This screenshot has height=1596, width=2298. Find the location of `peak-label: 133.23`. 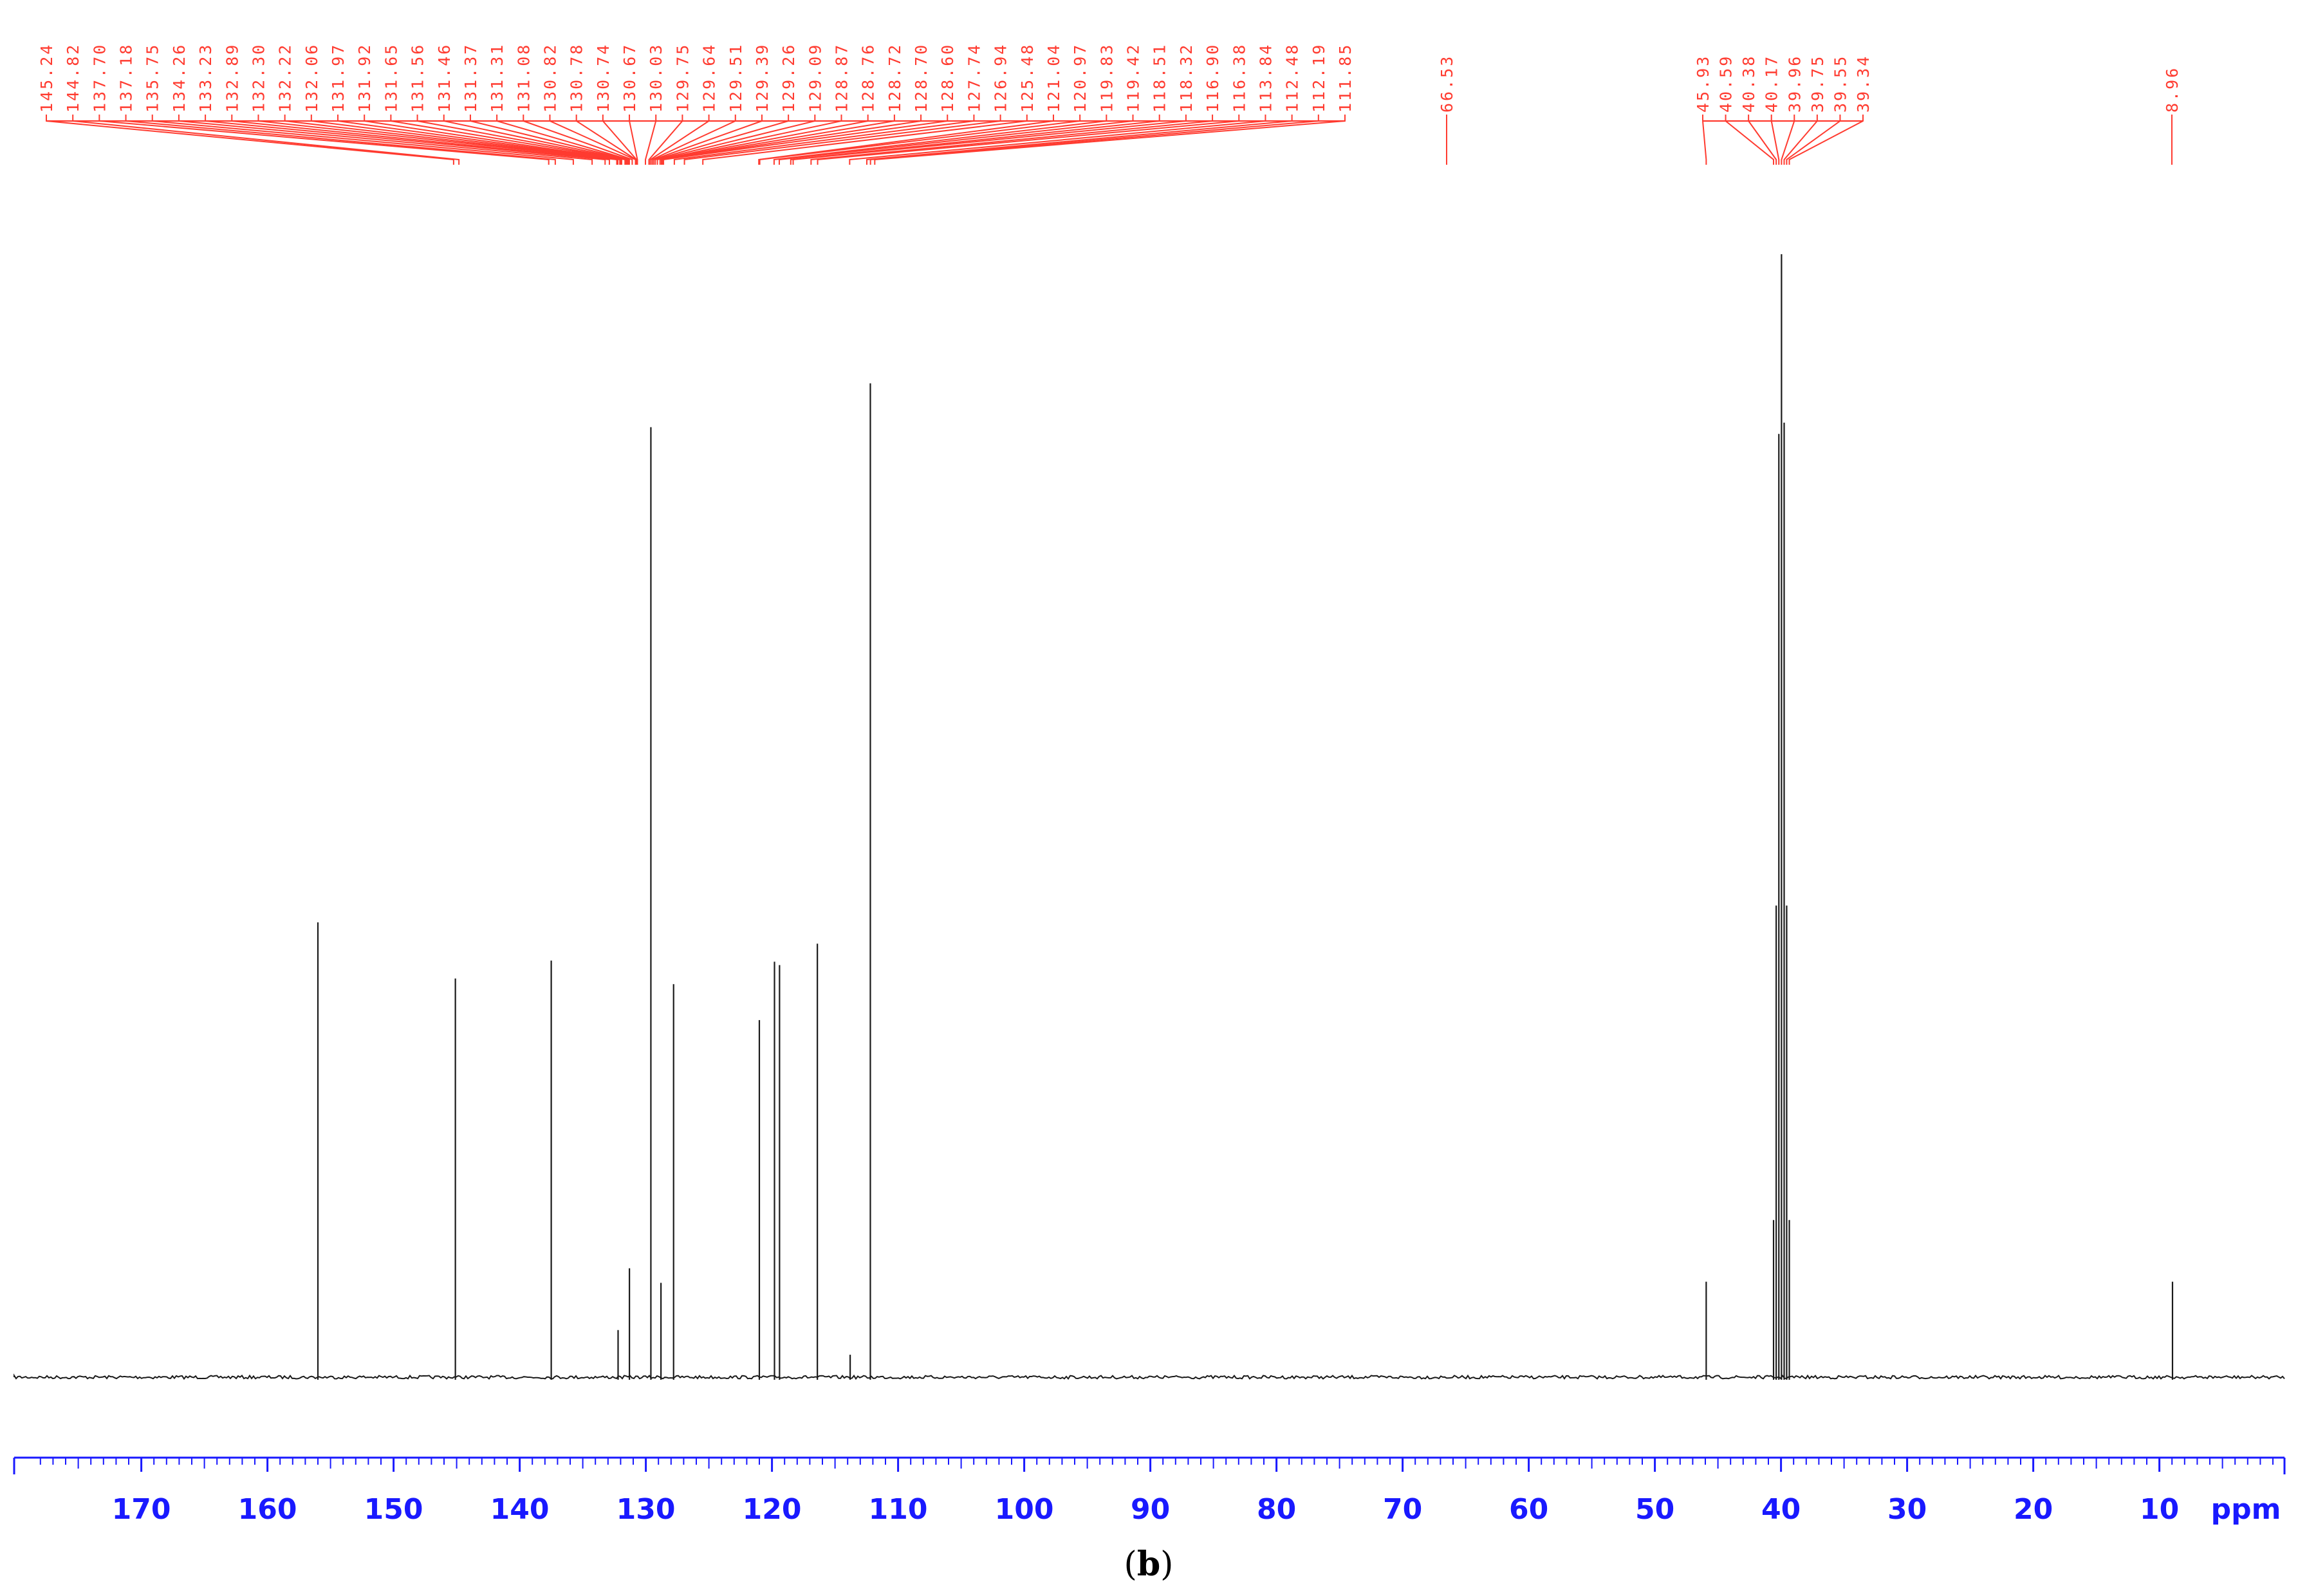

peak-label: 133.23 is located at coordinates (205, 78).